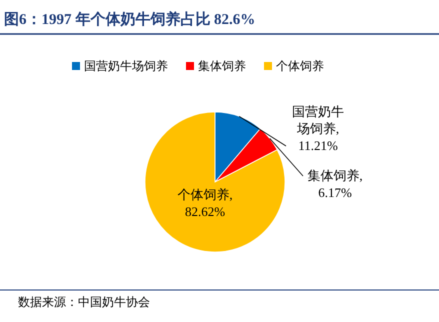 The image size is (439, 322). What do you see at coordinates (130, 19) in the screenshot?
I see `chart-title: 图6：1997 年个体奶牛饲养占比 82.6%` at bounding box center [130, 19].